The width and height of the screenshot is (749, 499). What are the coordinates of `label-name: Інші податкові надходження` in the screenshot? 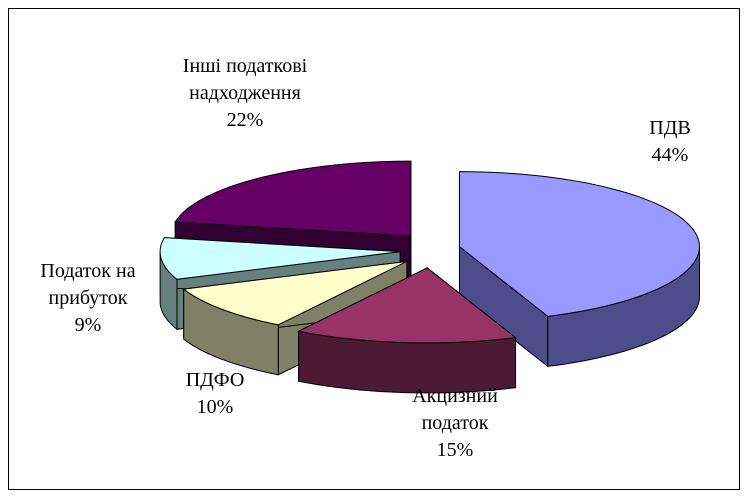 It's located at (245, 79).